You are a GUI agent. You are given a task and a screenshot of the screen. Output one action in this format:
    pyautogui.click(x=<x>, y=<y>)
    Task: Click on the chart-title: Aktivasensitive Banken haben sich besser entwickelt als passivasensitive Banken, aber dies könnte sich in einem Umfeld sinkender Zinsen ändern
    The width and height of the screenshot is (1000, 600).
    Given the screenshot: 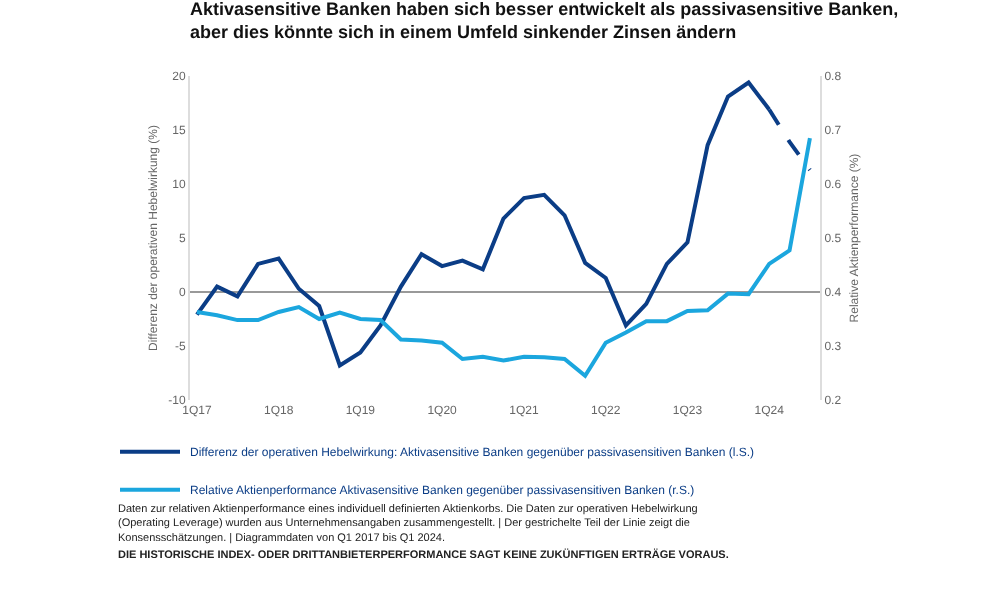 What is the action you would take?
    pyautogui.click(x=544, y=21)
    